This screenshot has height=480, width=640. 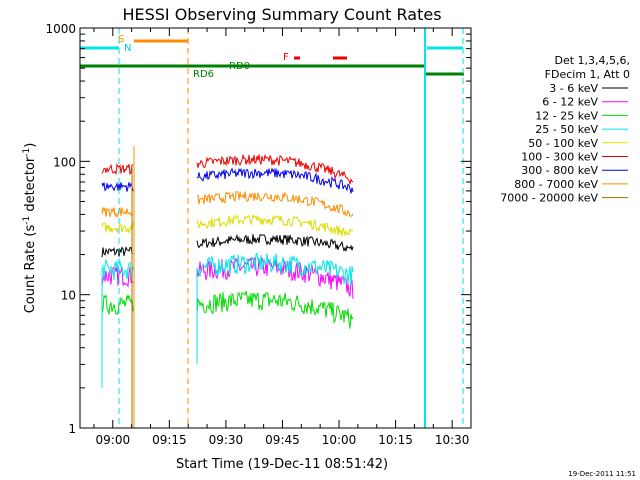 What do you see at coordinates (30, 145) in the screenshot?
I see `y-axis-label-end: )` at bounding box center [30, 145].